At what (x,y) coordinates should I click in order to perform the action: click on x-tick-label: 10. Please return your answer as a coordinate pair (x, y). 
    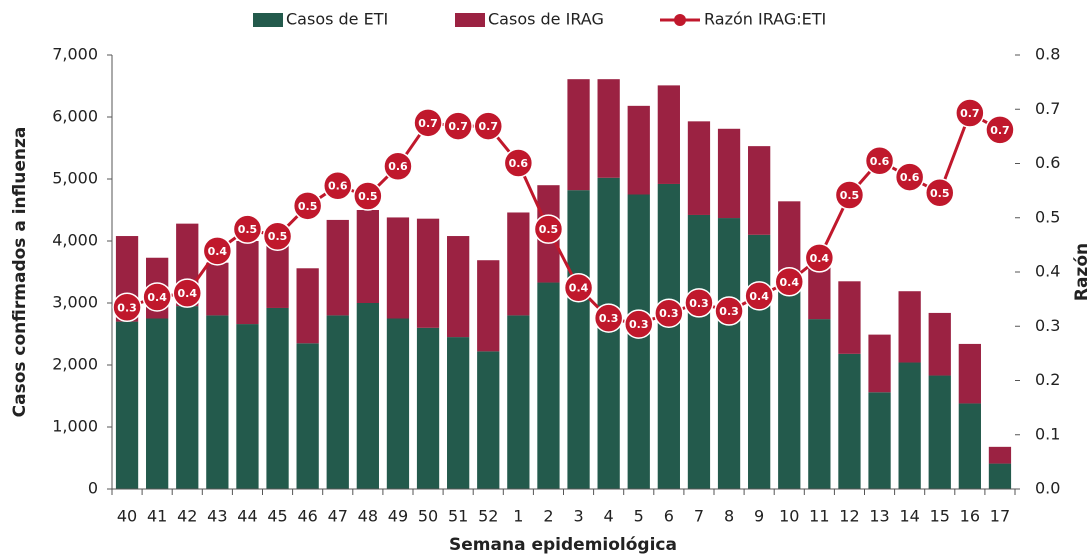
    Looking at the image, I should click on (789, 516).